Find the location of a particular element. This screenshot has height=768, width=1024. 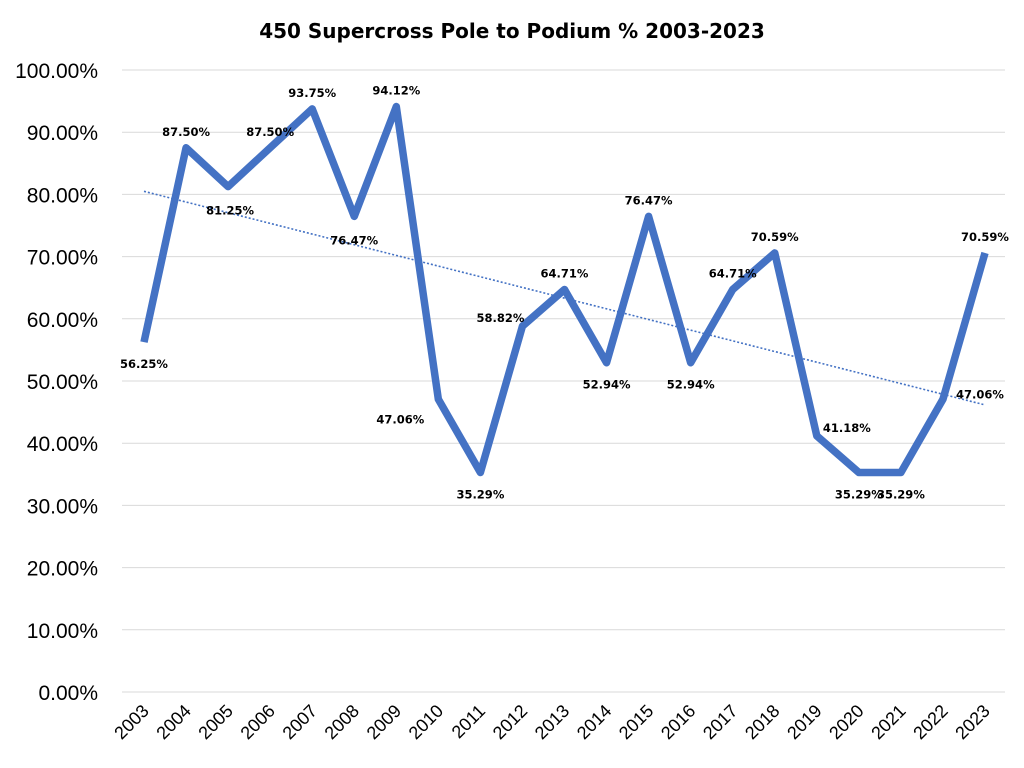

y-tick-label: 40.00% is located at coordinates (62, 444).